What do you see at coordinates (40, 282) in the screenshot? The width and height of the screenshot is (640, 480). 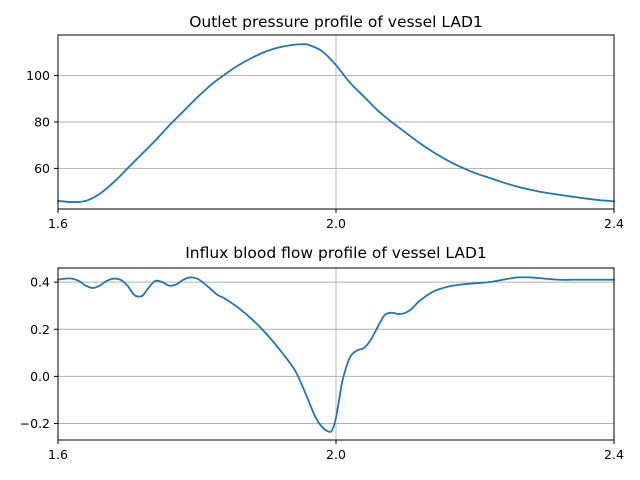 I see `y-tick-label: 0.4` at bounding box center [40, 282].